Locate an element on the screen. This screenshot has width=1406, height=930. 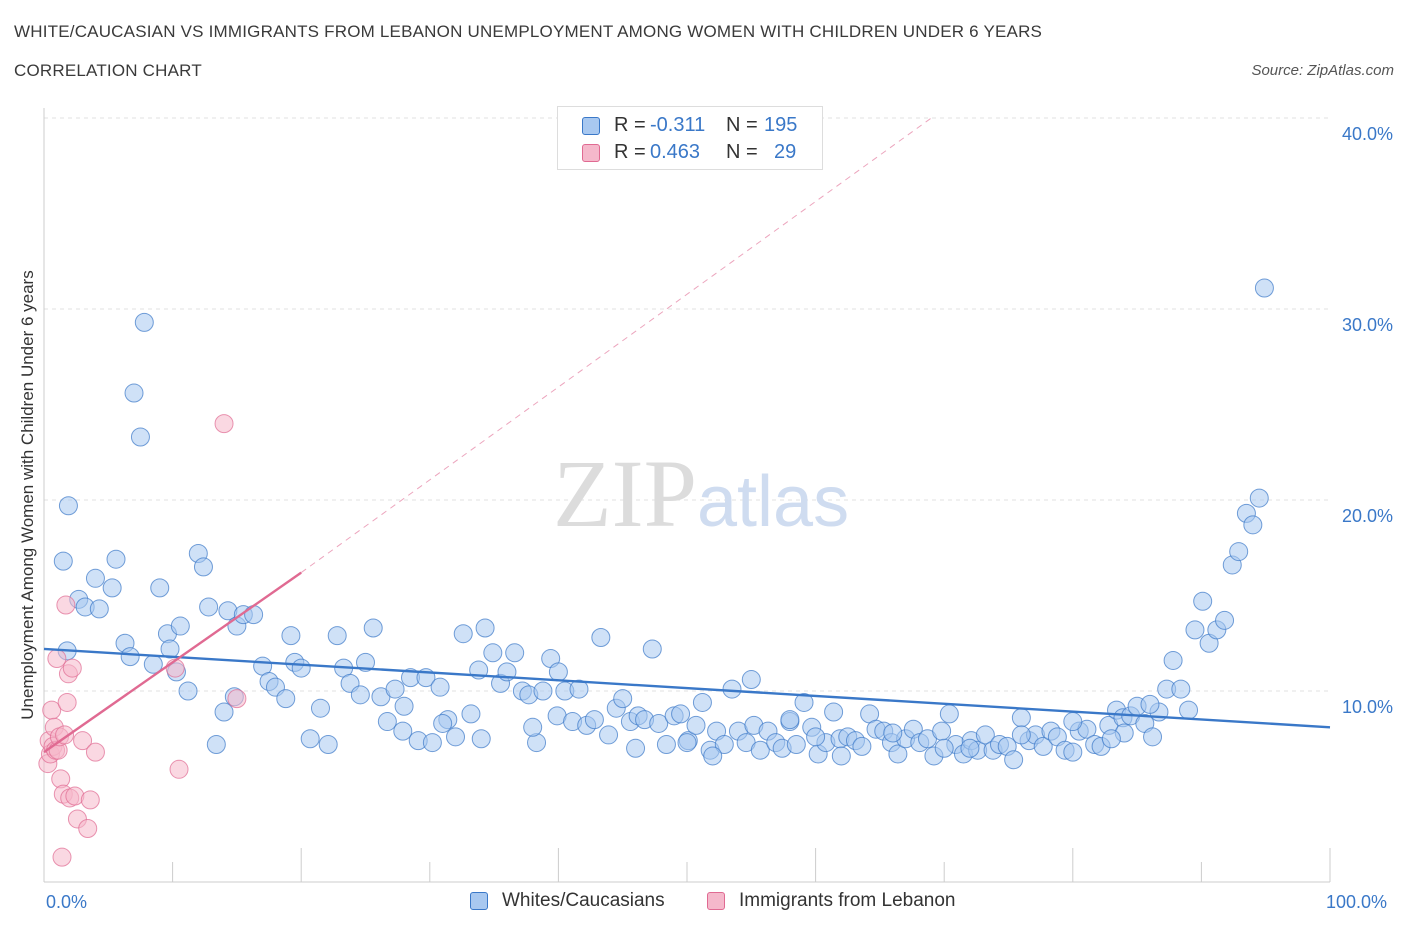
watermark-zip: ZIP is located at coordinates (625, 493).